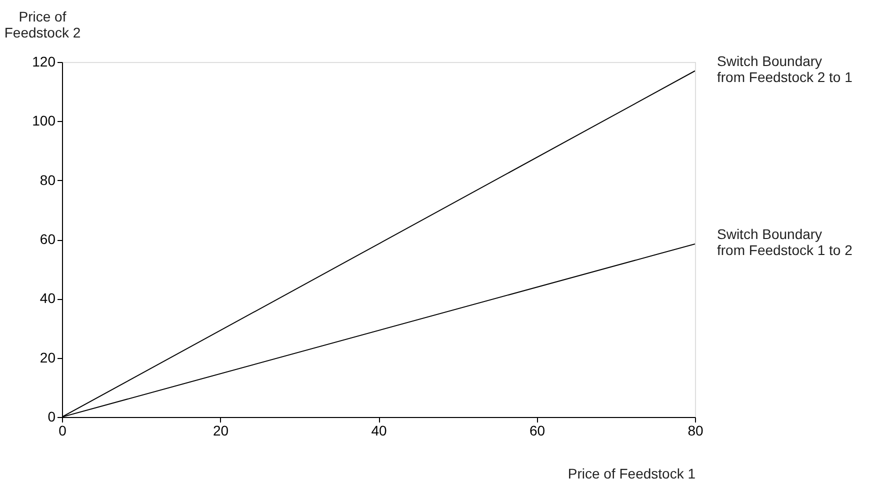  What do you see at coordinates (785, 242) in the screenshot?
I see `series-label: Switch Boundary from Feedstock 1 to 2` at bounding box center [785, 242].